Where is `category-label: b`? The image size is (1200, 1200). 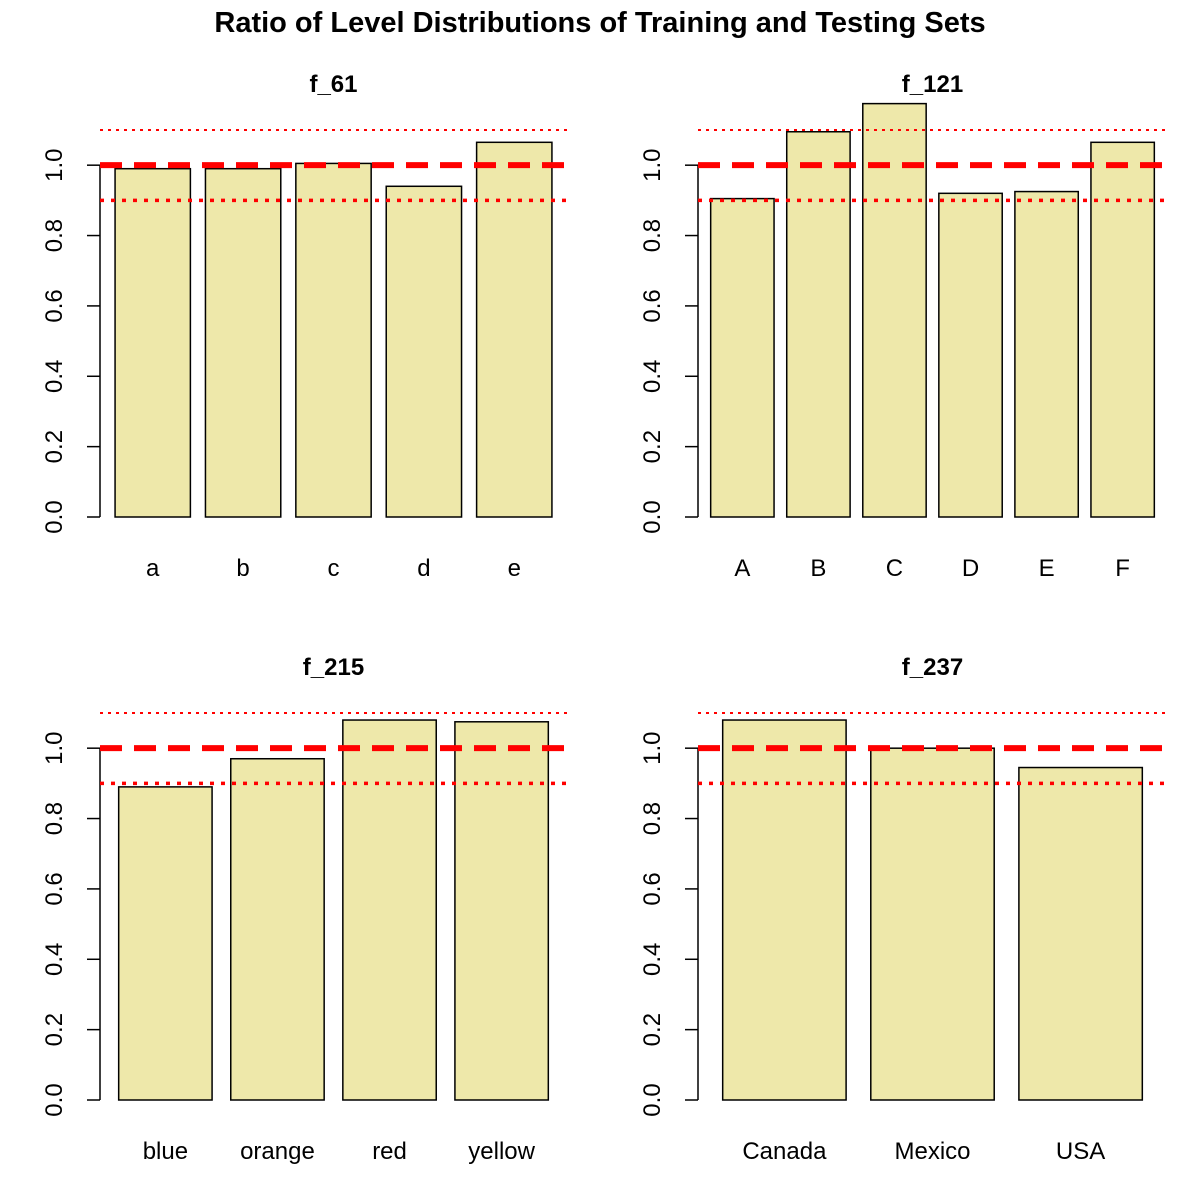 category-label: b is located at coordinates (242, 568).